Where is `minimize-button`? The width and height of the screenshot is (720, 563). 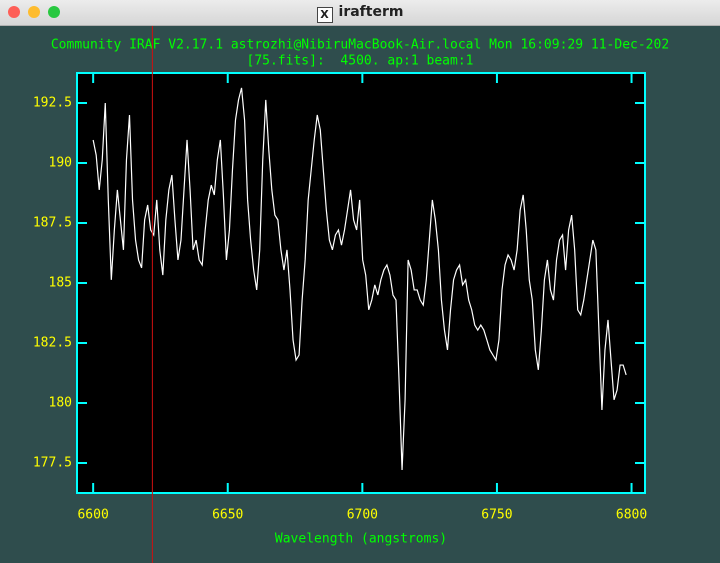
minimize-button is located at coordinates (34, 12).